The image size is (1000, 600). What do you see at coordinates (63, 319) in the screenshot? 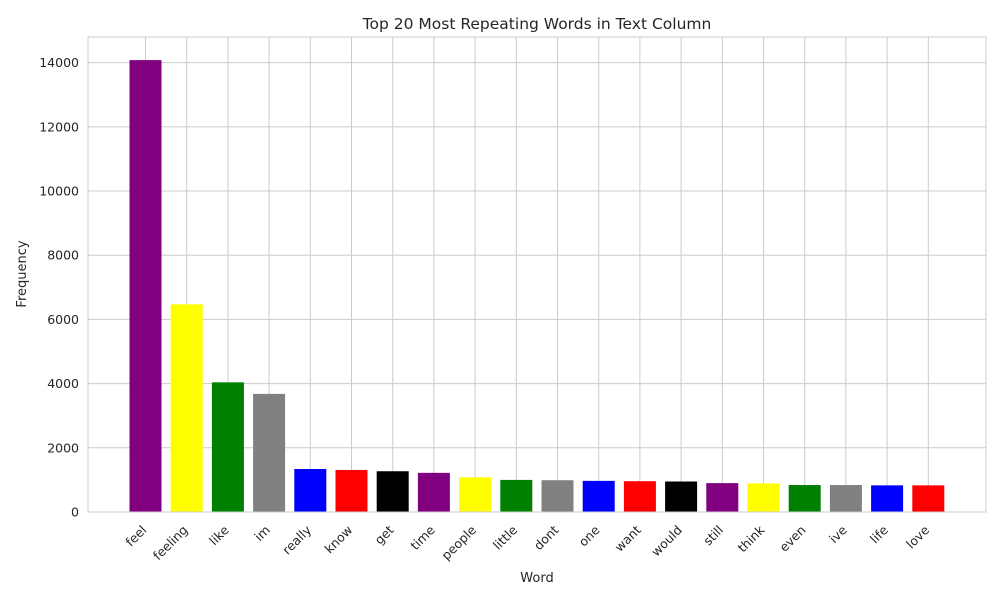
I see `y-tick-label: 6000` at bounding box center [63, 319].